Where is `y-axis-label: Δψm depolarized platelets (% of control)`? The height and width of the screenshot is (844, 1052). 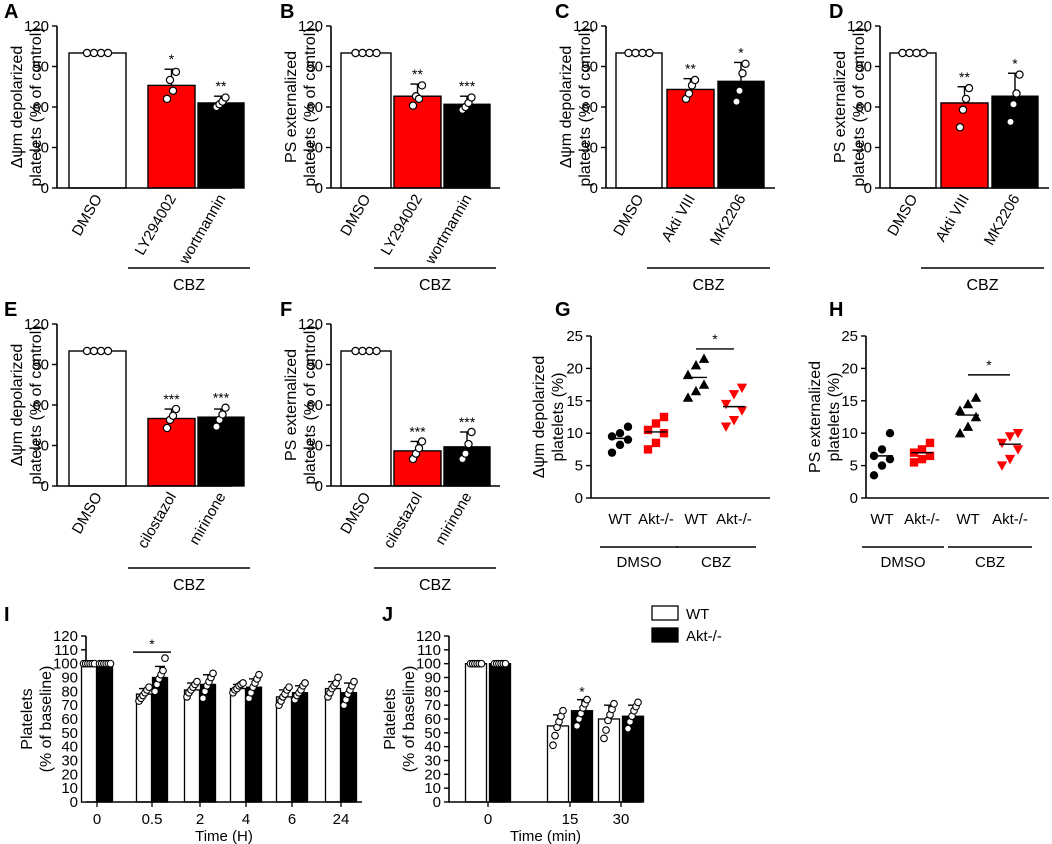 y-axis-label: Δψm depolarized platelets (% of control) is located at coordinates (27, 106).